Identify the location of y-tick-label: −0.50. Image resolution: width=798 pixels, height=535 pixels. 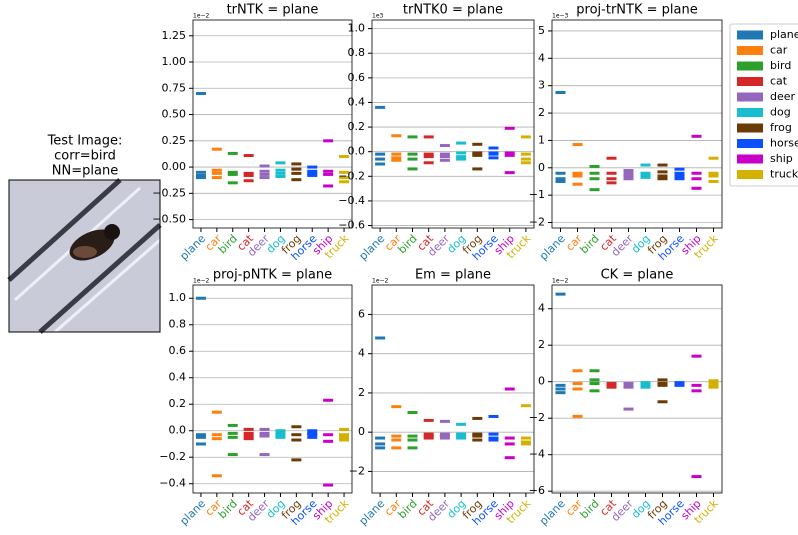
(169, 219).